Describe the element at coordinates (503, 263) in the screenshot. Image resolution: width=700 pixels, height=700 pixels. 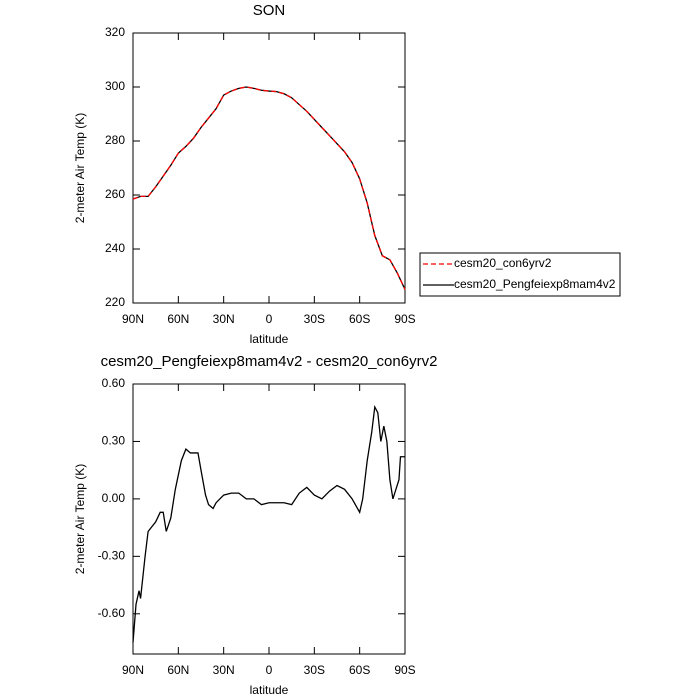
I see `legend-label: cesm20_con6yrv2` at that location.